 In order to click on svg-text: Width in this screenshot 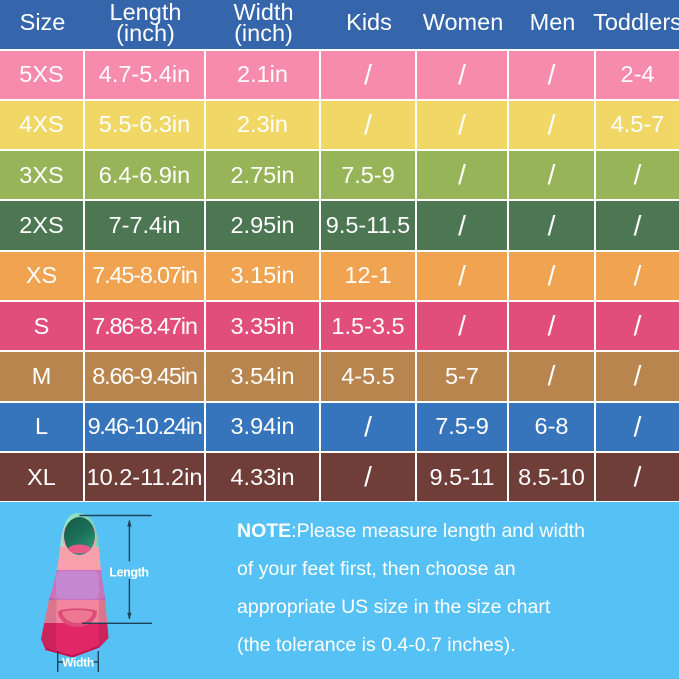, I will do `click(78, 663)`.